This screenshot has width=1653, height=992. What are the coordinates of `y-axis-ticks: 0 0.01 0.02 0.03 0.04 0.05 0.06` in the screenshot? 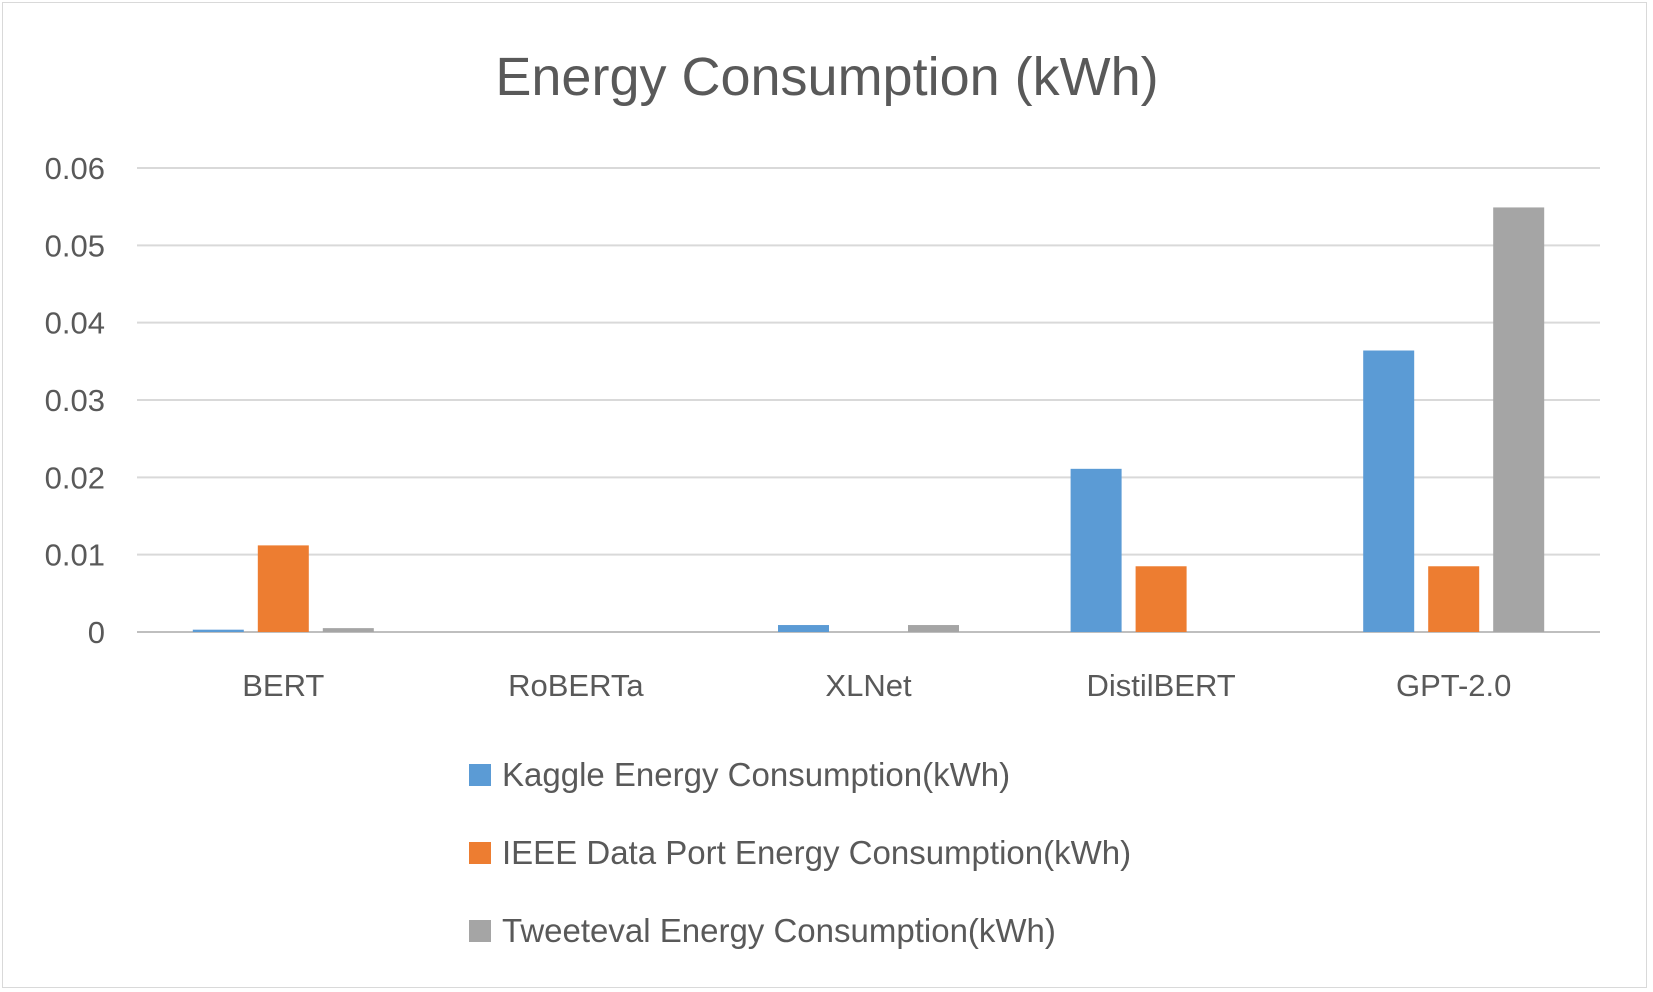 It's located at (75, 400).